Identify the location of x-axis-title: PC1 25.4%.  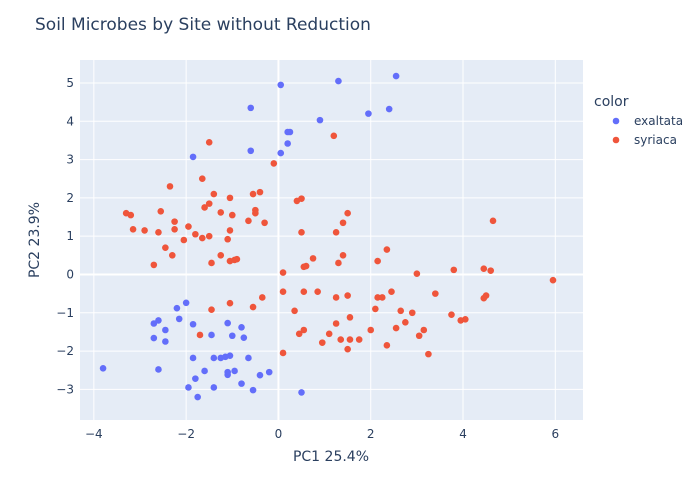
(331, 457).